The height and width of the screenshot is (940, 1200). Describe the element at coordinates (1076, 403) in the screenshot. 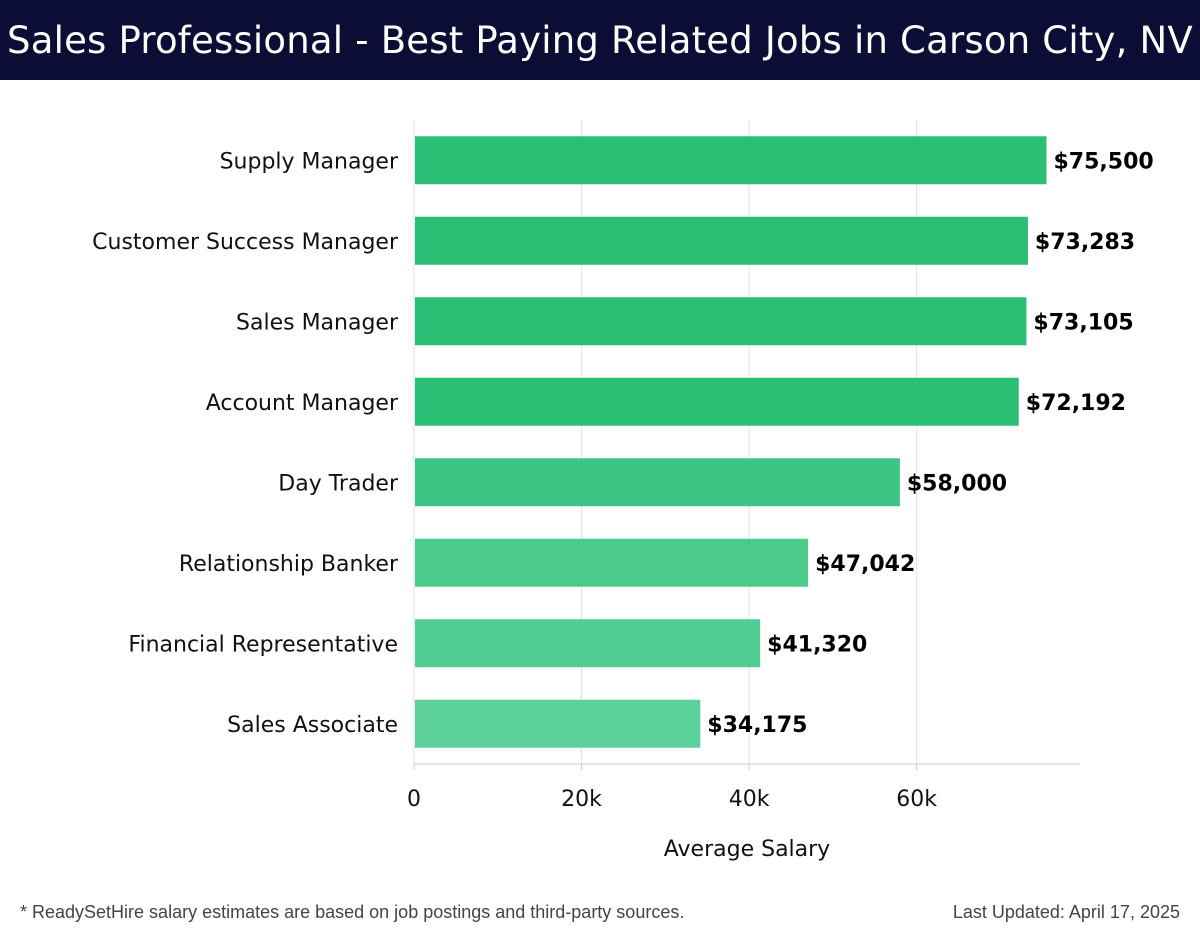

I see `value-label: $72,192` at that location.